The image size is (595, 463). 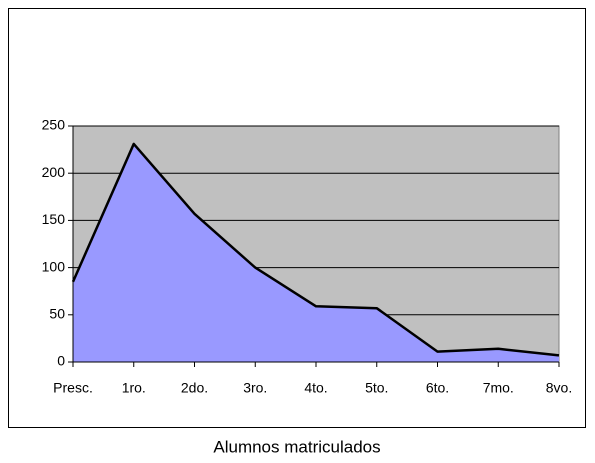 I want to click on y-tick-label: 100, so click(x=54, y=266).